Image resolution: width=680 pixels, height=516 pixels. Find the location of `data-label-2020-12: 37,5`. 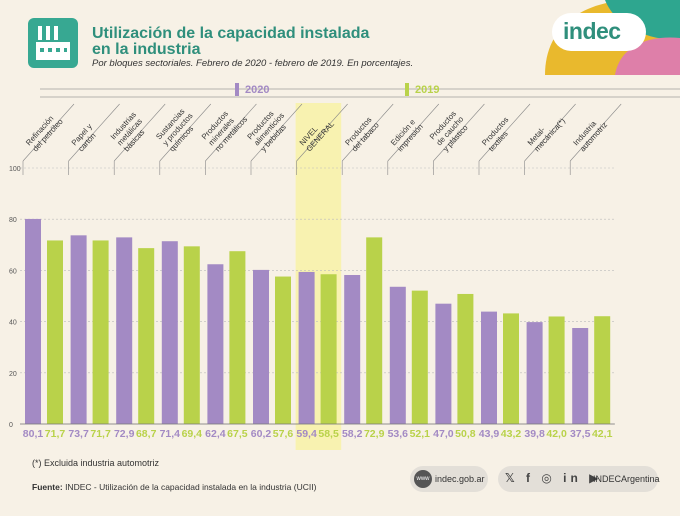

data-label-2020-12: 37,5 is located at coordinates (580, 434).